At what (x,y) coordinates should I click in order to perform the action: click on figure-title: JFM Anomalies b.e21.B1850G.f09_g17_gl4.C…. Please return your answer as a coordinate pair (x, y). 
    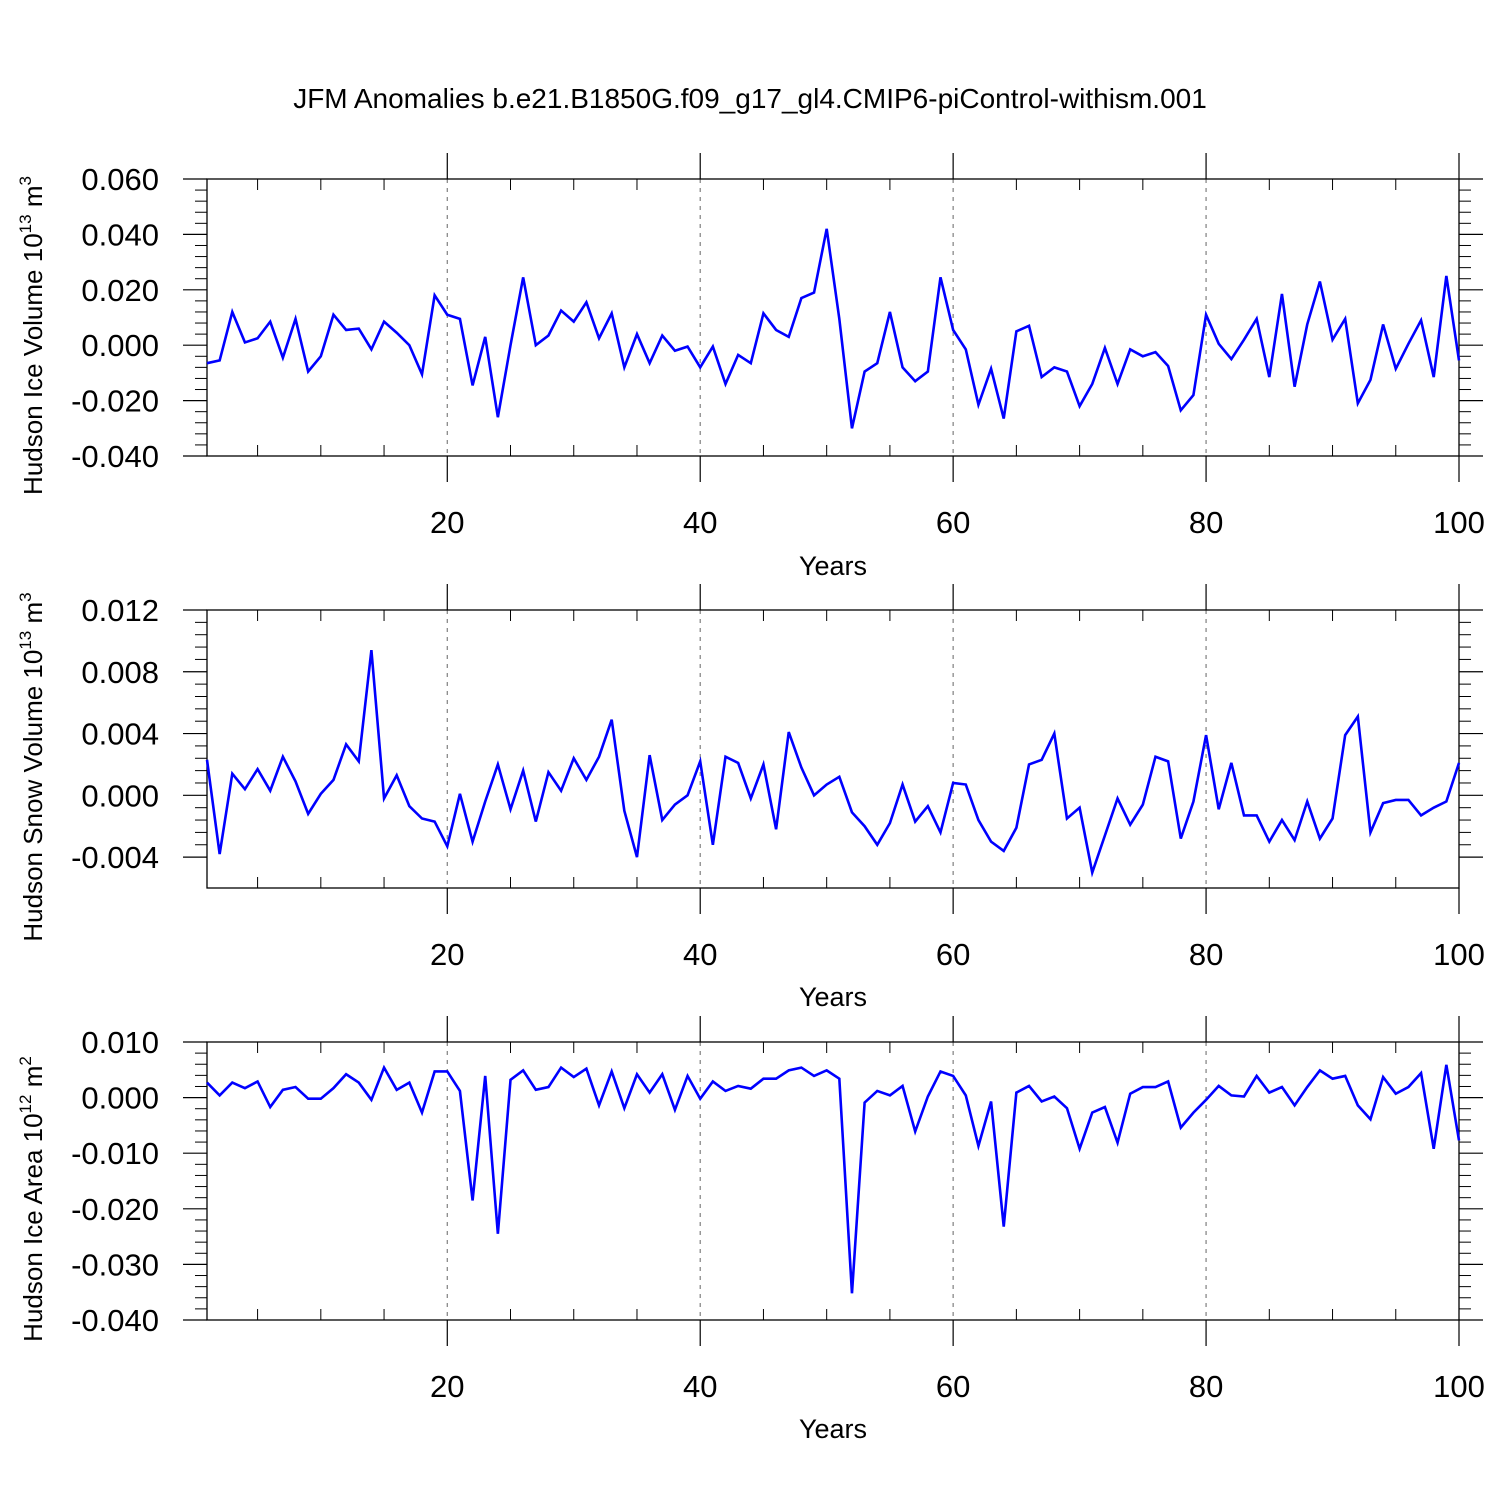
    Looking at the image, I should click on (750, 98).